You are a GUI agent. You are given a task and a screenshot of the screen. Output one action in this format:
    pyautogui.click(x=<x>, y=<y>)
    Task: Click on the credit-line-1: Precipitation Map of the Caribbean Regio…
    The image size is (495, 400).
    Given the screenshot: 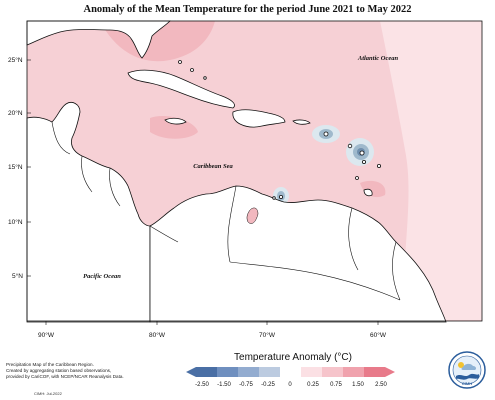 What is the action you would take?
    pyautogui.click(x=50, y=364)
    